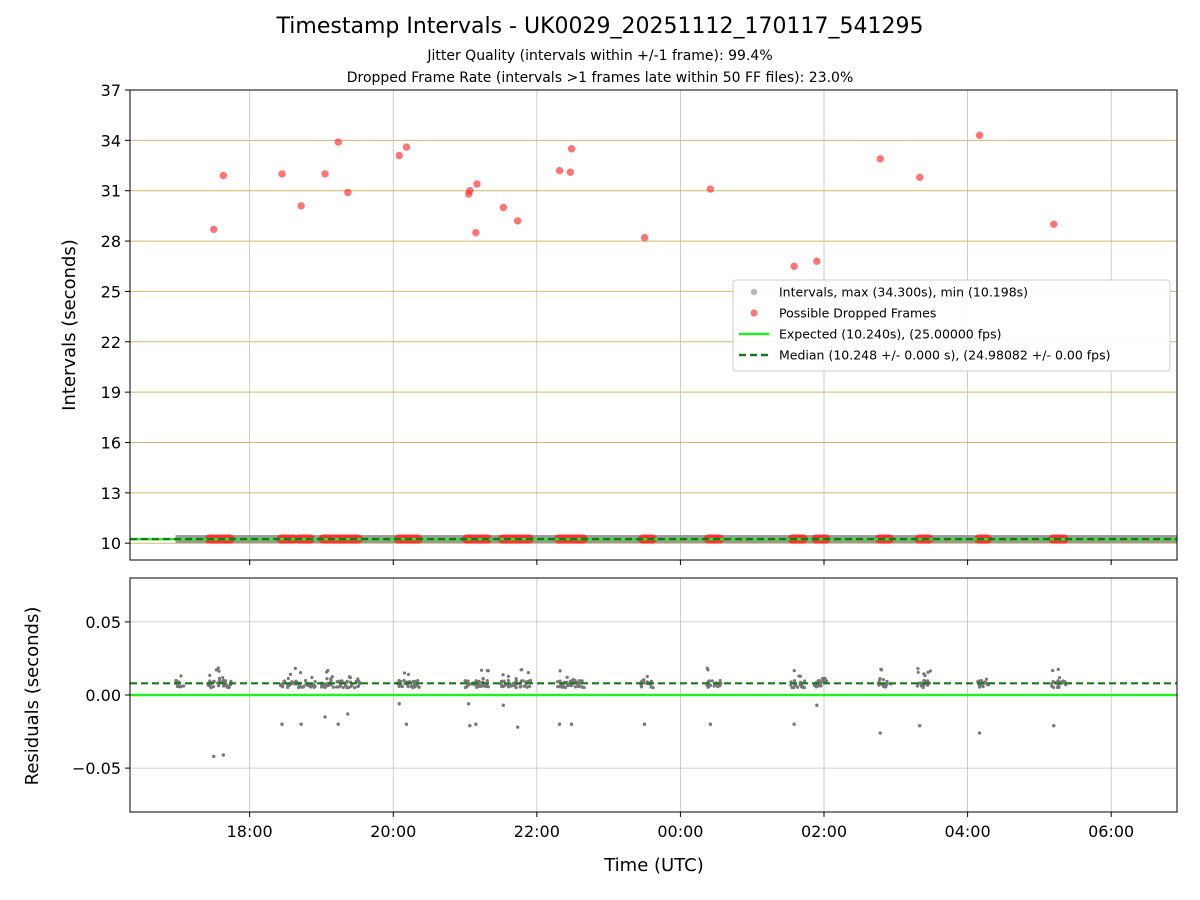  I want to click on intervals-ytick-label-9: 37, so click(111, 90).